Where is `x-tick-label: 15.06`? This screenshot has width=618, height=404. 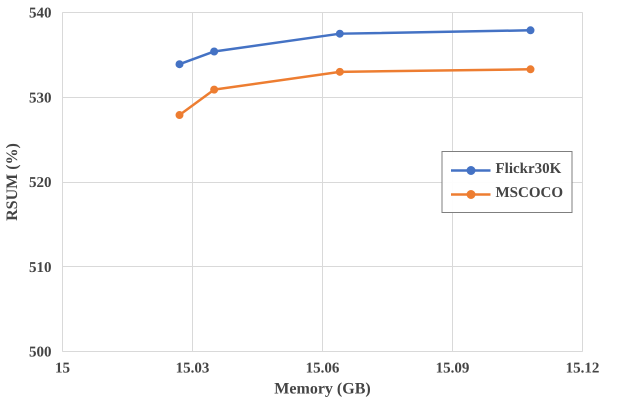
x-tick-label: 15.06 is located at coordinates (323, 368).